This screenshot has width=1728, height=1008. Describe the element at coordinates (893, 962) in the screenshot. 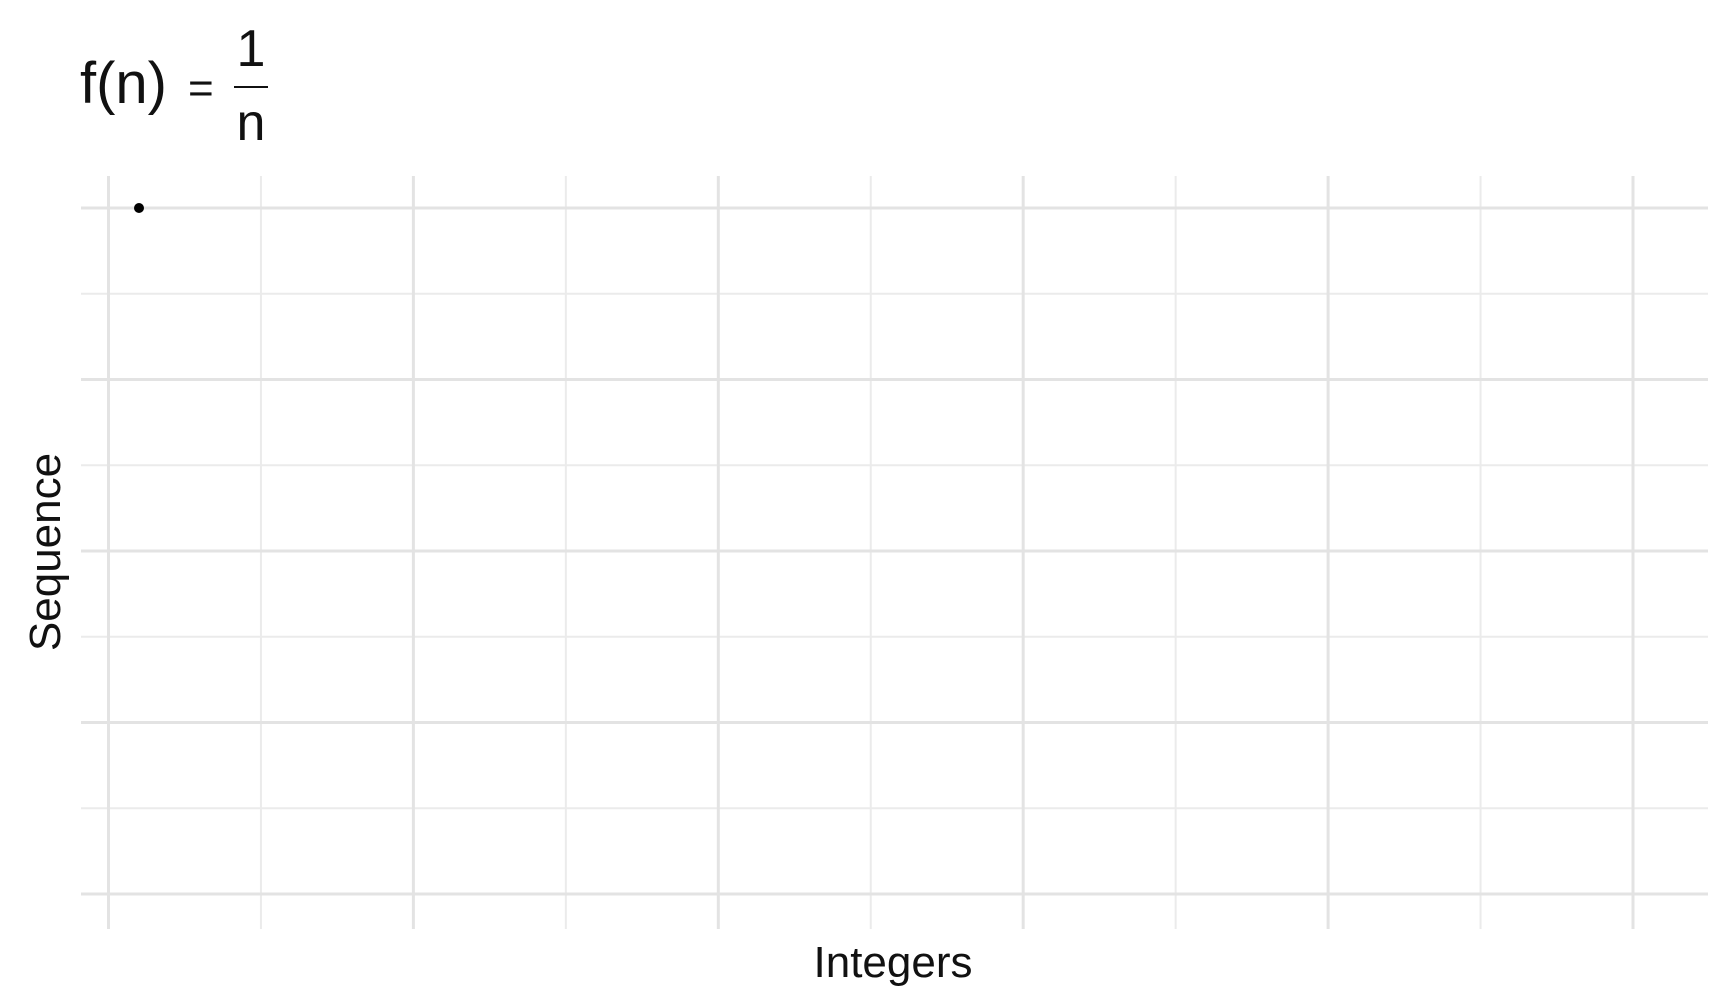

I see `x-axis-title: Integers` at that location.